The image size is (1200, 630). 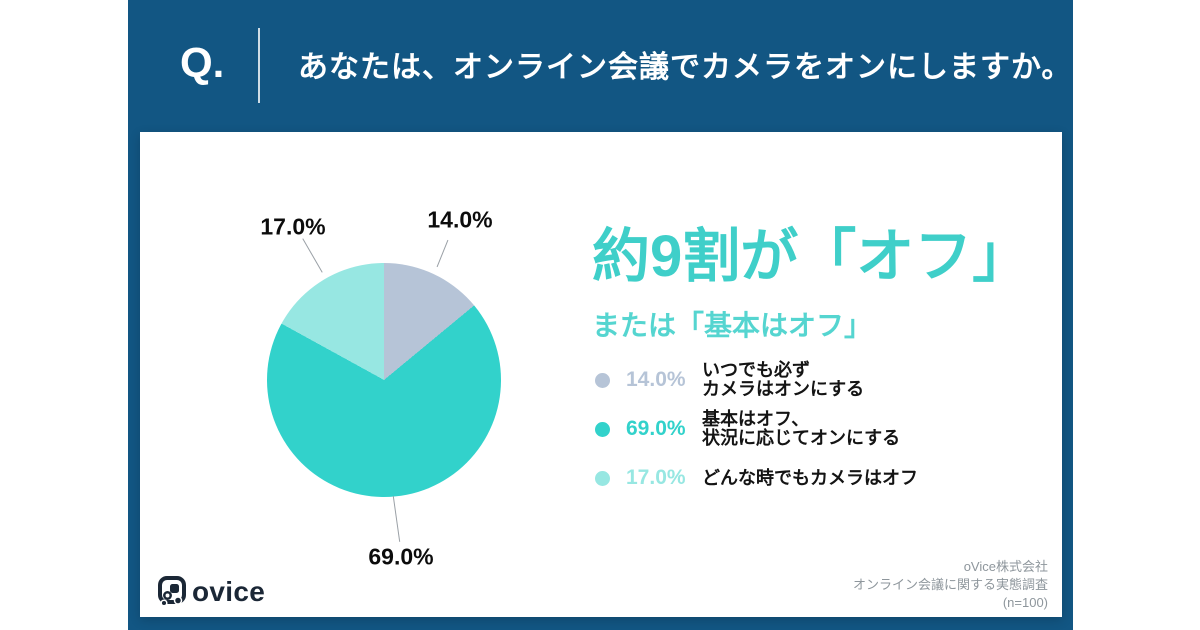 What do you see at coordinates (656, 428) in the screenshot?
I see `legend-pct: 69.0%` at bounding box center [656, 428].